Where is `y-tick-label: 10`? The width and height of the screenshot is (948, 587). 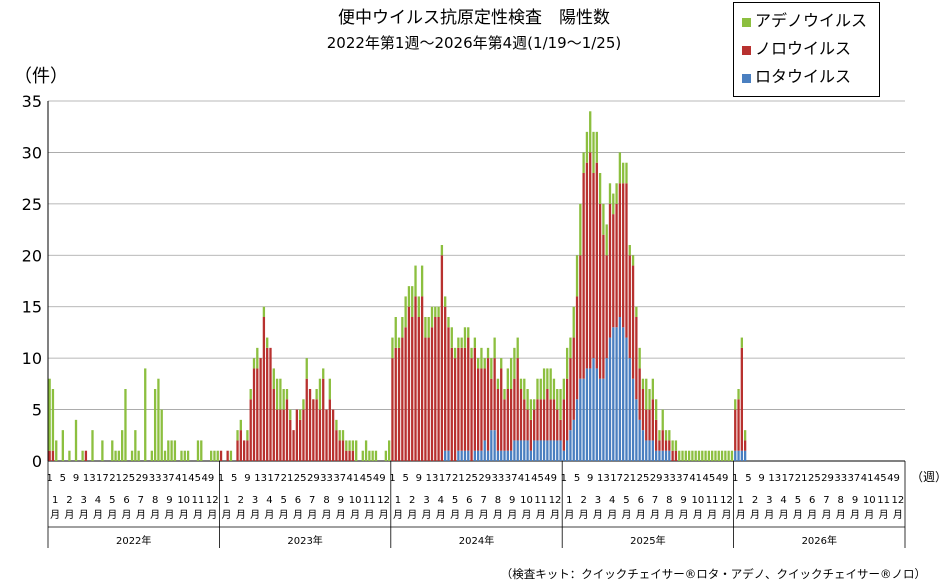 y-tick-label: 10 is located at coordinates (32, 358).